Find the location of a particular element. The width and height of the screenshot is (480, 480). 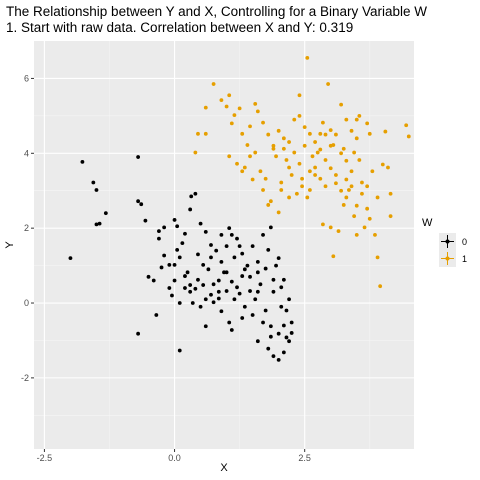

legend-key-point is located at coordinates (447, 241).